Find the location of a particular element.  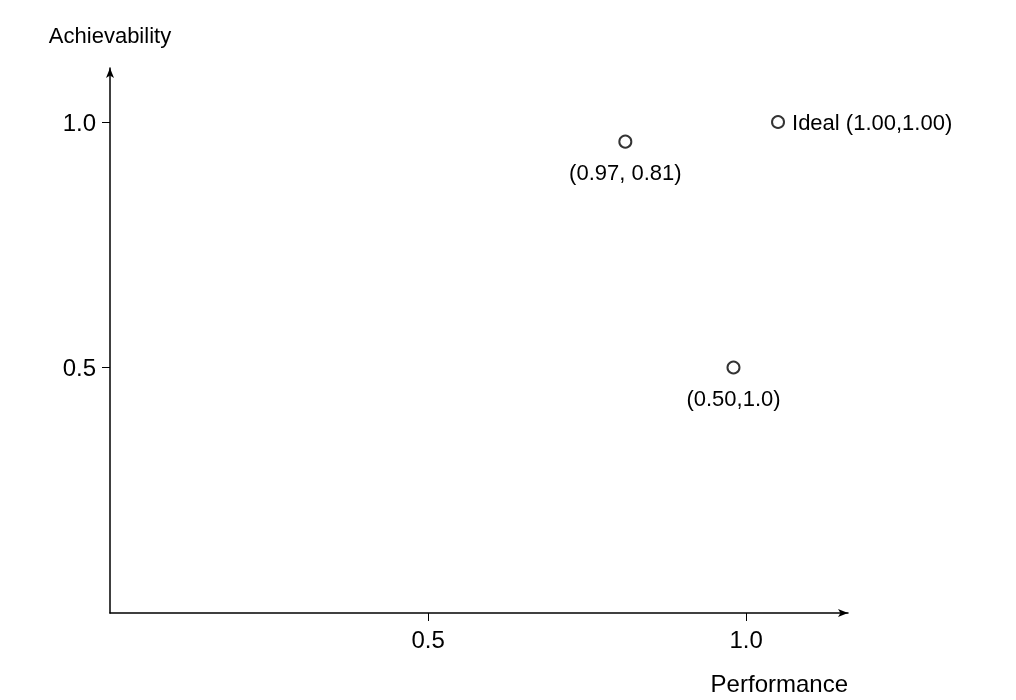

annotation: (0.50,1.0) is located at coordinates (733, 398).